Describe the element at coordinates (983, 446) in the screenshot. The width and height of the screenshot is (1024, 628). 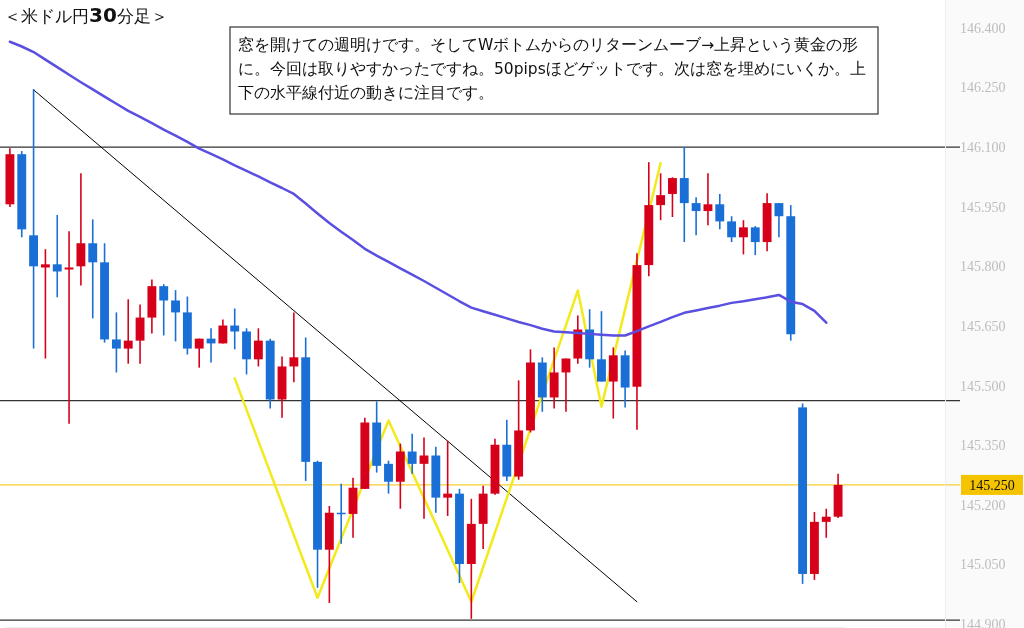
I see `y-tick-label: 145.350` at that location.